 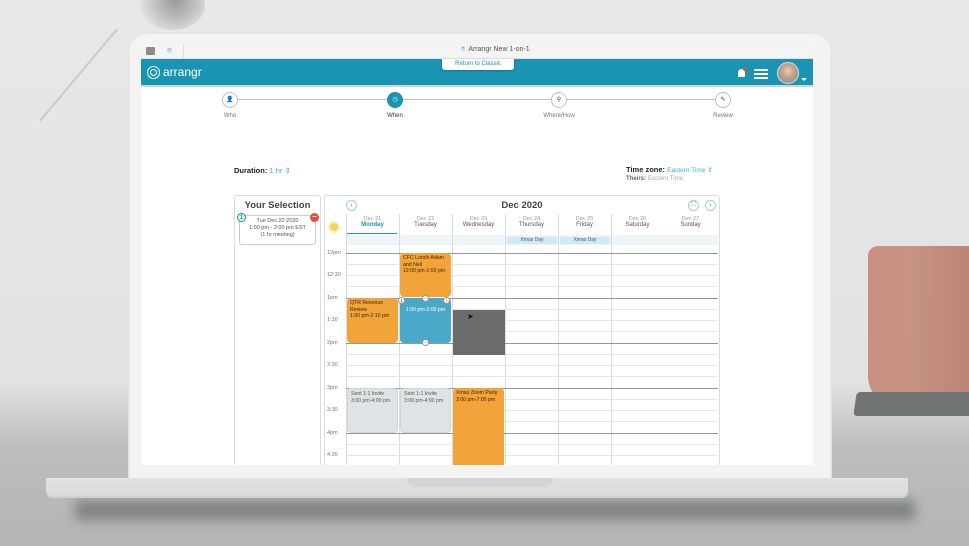 I want to click on hover-time-slot, so click(x=479, y=332).